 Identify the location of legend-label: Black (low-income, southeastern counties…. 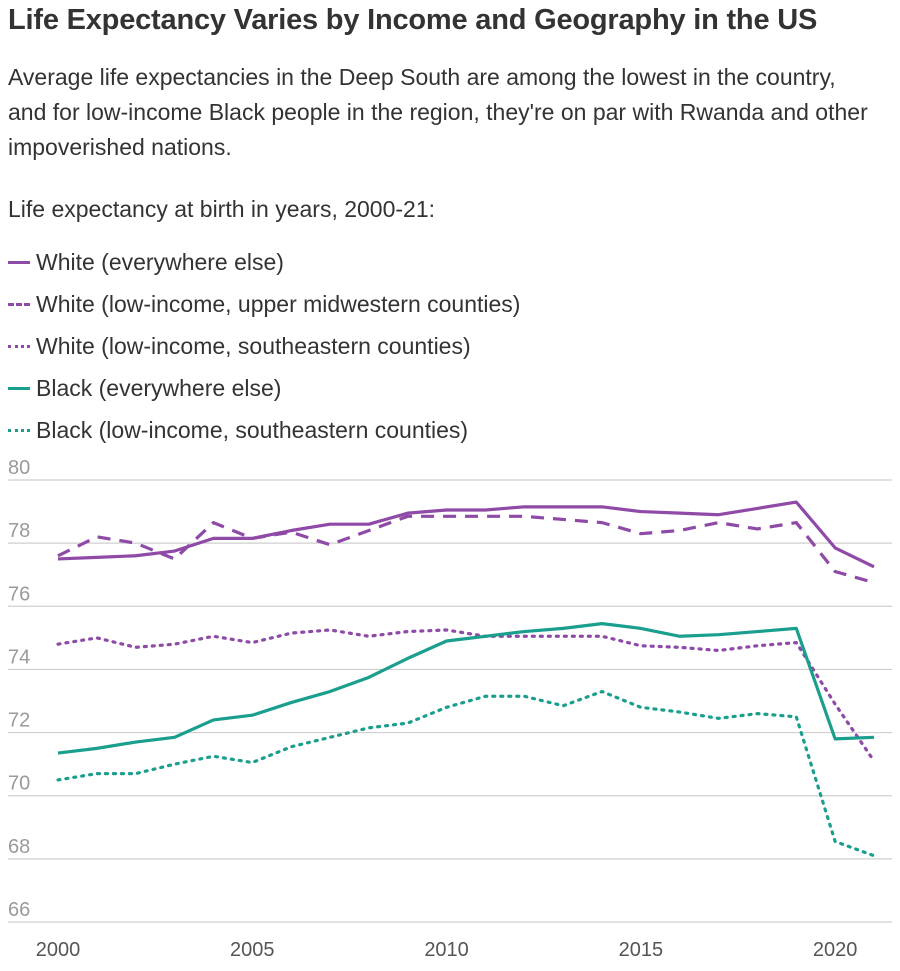
(252, 429).